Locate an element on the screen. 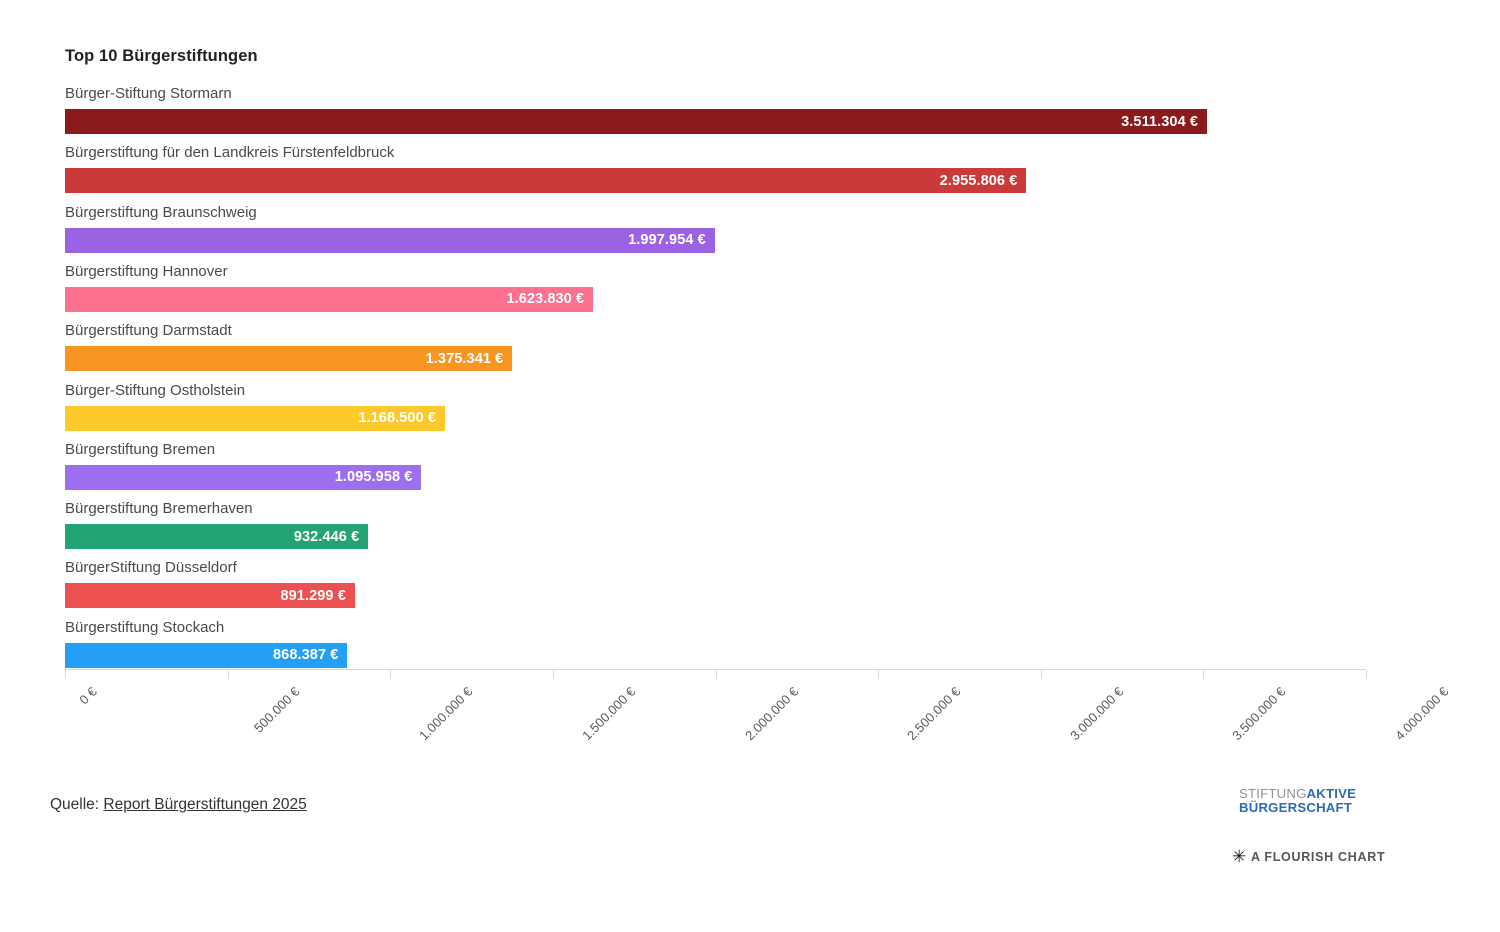 The image size is (1500, 932). flourish-star-icon: ✳ is located at coordinates (1239, 856).